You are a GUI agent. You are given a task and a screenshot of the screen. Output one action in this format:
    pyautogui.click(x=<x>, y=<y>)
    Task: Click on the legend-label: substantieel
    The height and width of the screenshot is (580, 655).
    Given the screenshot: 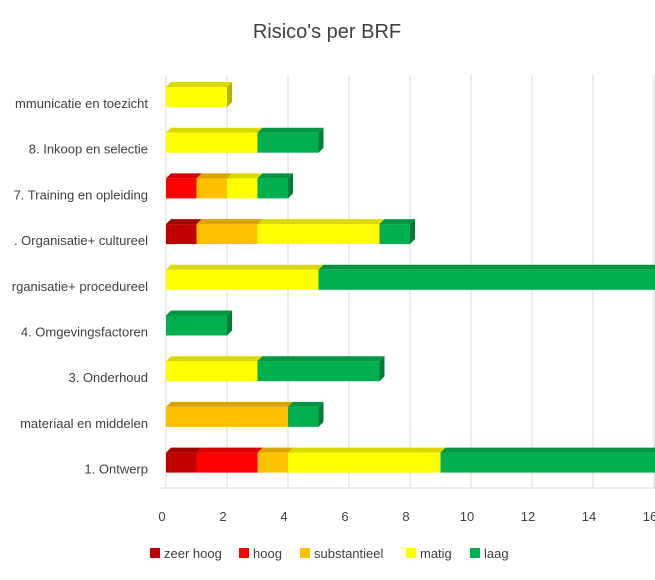 What is the action you would take?
    pyautogui.click(x=348, y=553)
    